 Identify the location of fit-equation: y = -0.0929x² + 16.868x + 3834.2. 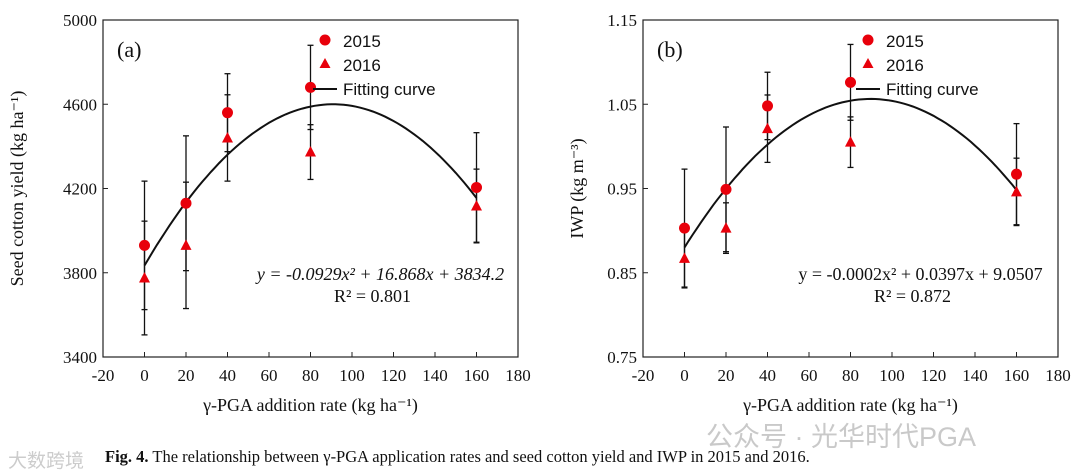
(379, 274).